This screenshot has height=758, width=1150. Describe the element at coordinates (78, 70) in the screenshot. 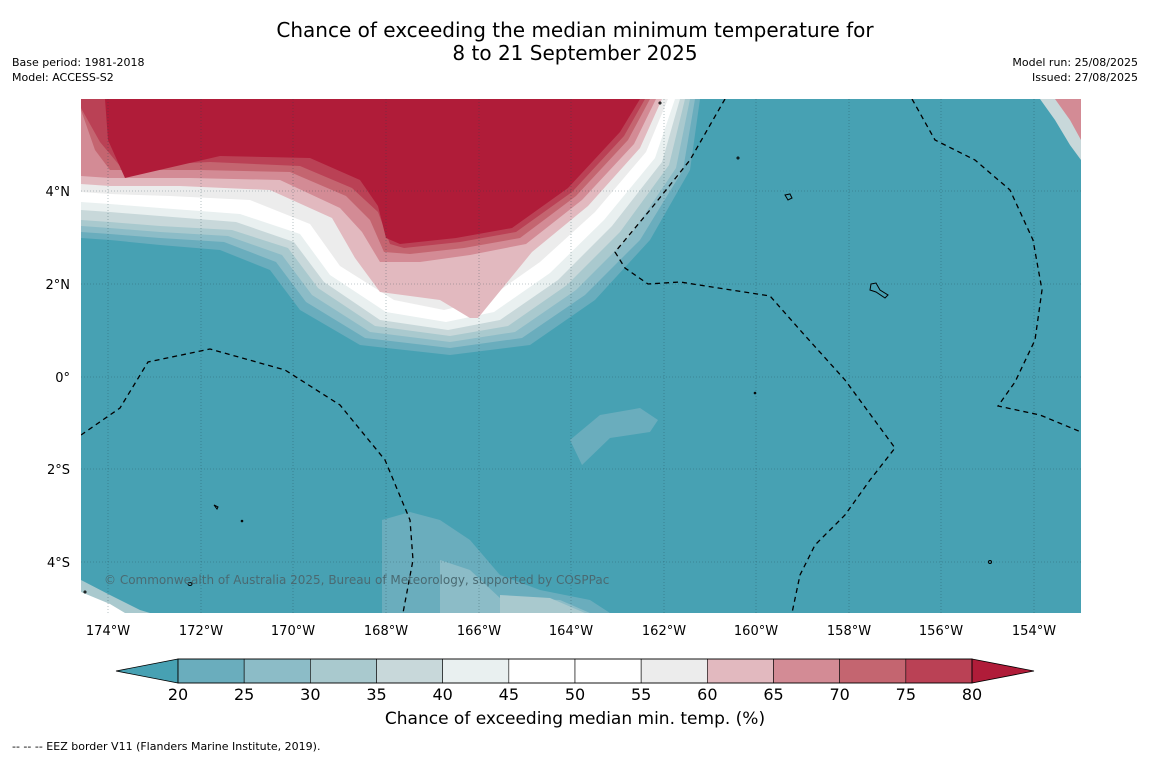

I see `meta-left: Base period: 1981-2018 Model: ACCESS-S2` at that location.